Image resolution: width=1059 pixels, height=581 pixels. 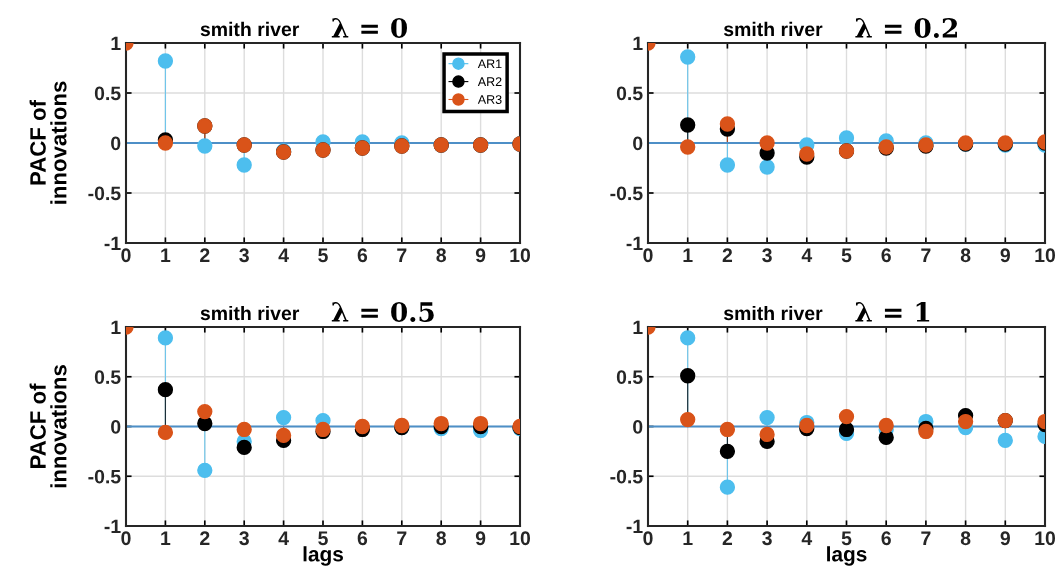 What do you see at coordinates (892, 311) in the screenshot?
I see `chart-subtitle: λ = 1` at bounding box center [892, 311].